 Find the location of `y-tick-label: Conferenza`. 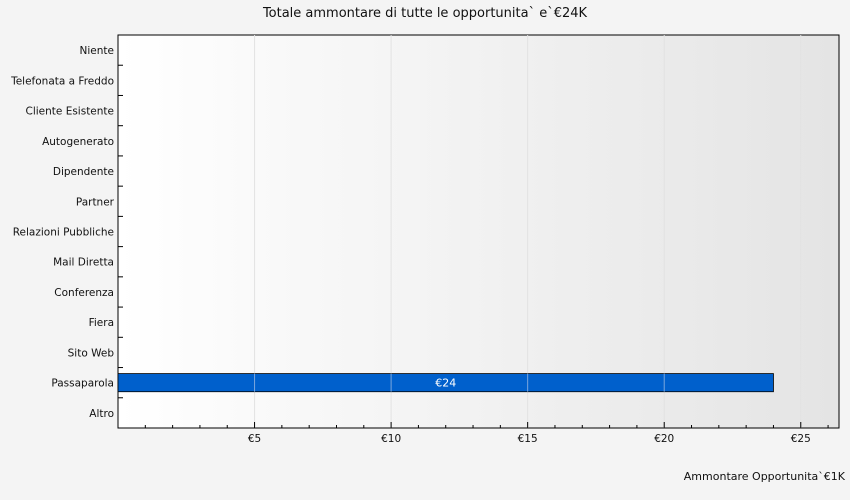

y-tick-label: Conferenza is located at coordinates (84, 293).